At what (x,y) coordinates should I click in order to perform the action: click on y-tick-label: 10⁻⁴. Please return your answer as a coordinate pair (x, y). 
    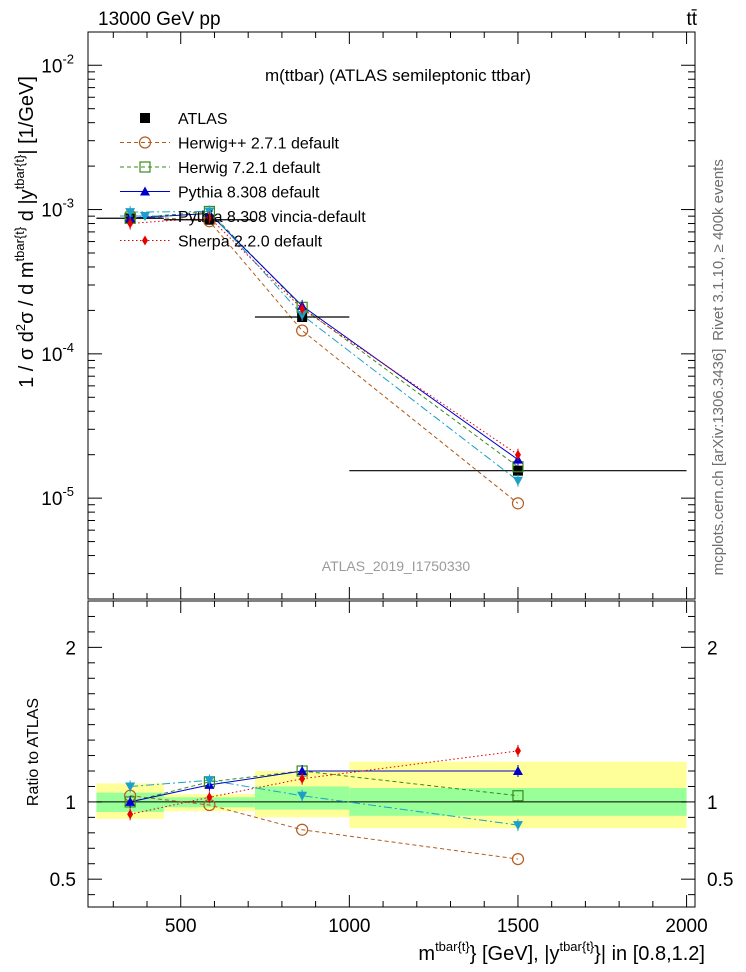
    Looking at the image, I should click on (57, 353).